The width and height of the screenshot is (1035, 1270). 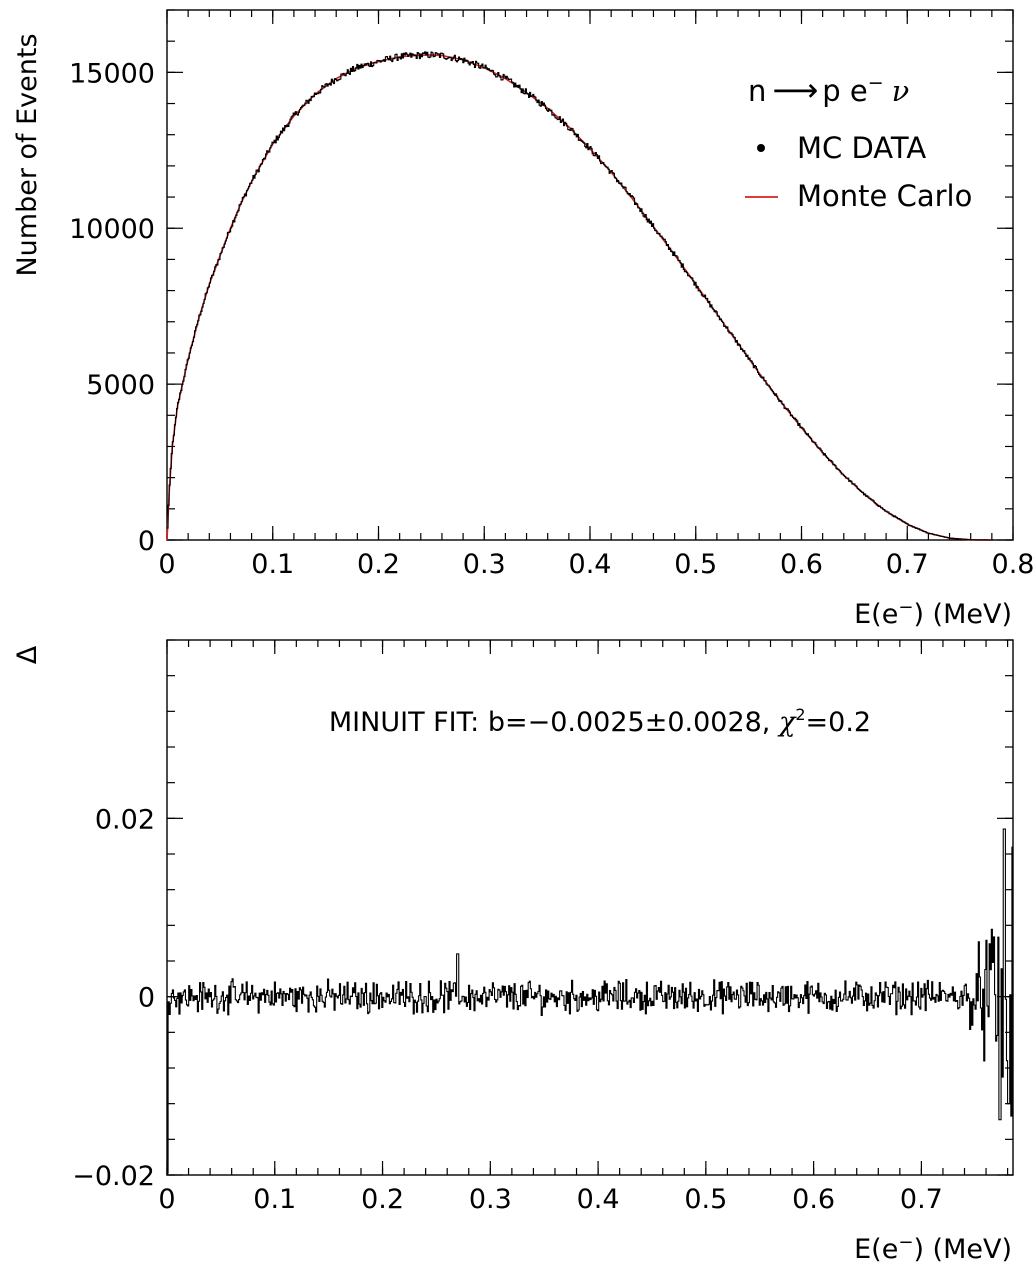 What do you see at coordinates (146, 998) in the screenshot?
I see `bottom-y-tick-label: 0` at bounding box center [146, 998].